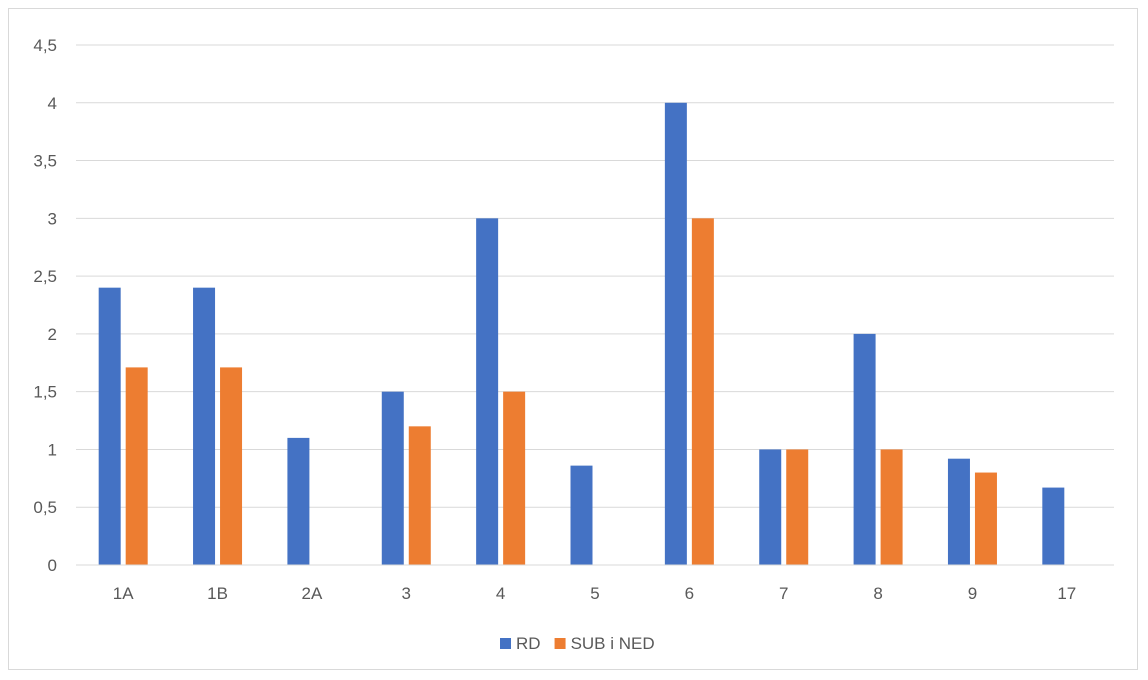 The image size is (1148, 680). I want to click on x-tick-label: 1B, so click(217, 593).